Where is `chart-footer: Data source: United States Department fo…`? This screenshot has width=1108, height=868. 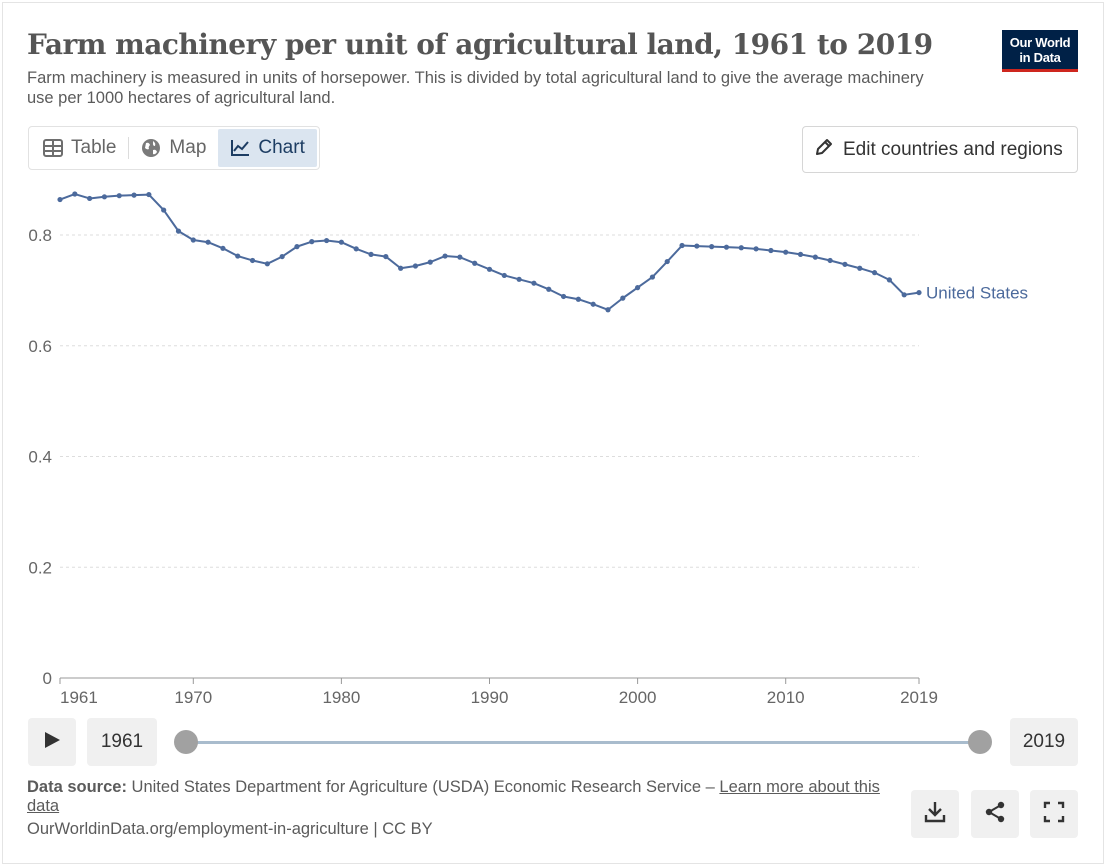
chart-footer: Data source: United States Department fo… is located at coordinates (467, 808).